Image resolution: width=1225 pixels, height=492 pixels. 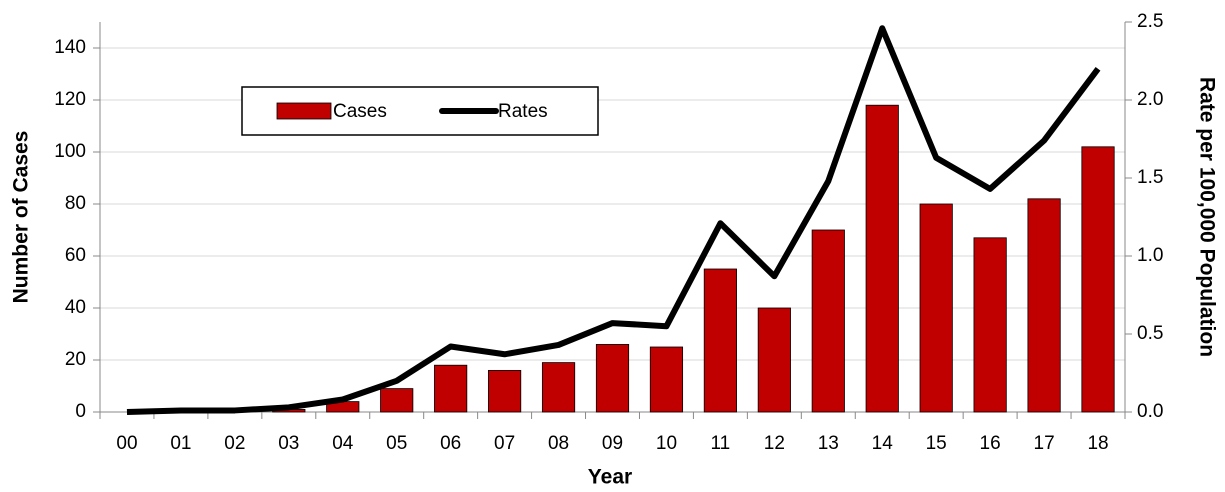 I want to click on y-tick-label: 60, so click(x=75, y=255).